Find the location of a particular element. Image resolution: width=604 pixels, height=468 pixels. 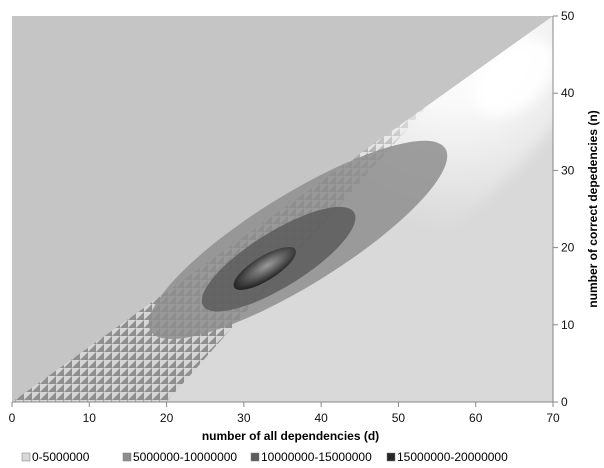

legend-label: 0-5000000 is located at coordinates (61, 457).